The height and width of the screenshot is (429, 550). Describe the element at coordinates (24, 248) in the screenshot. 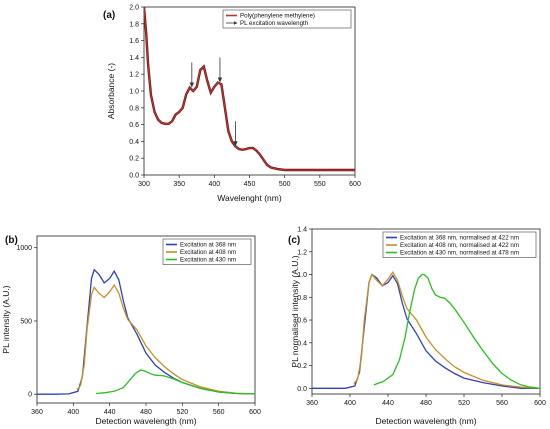

I see `y-tick-label: 1000` at that location.